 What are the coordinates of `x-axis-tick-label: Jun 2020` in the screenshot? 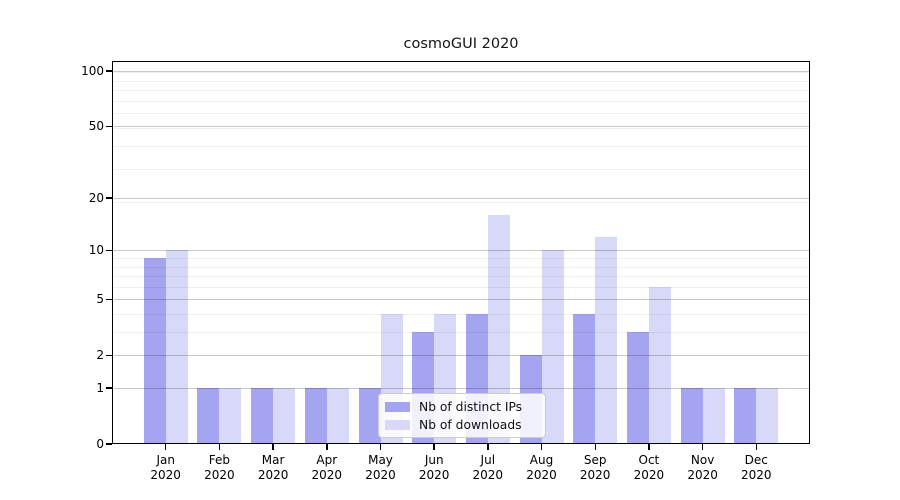 It's located at (434, 468).